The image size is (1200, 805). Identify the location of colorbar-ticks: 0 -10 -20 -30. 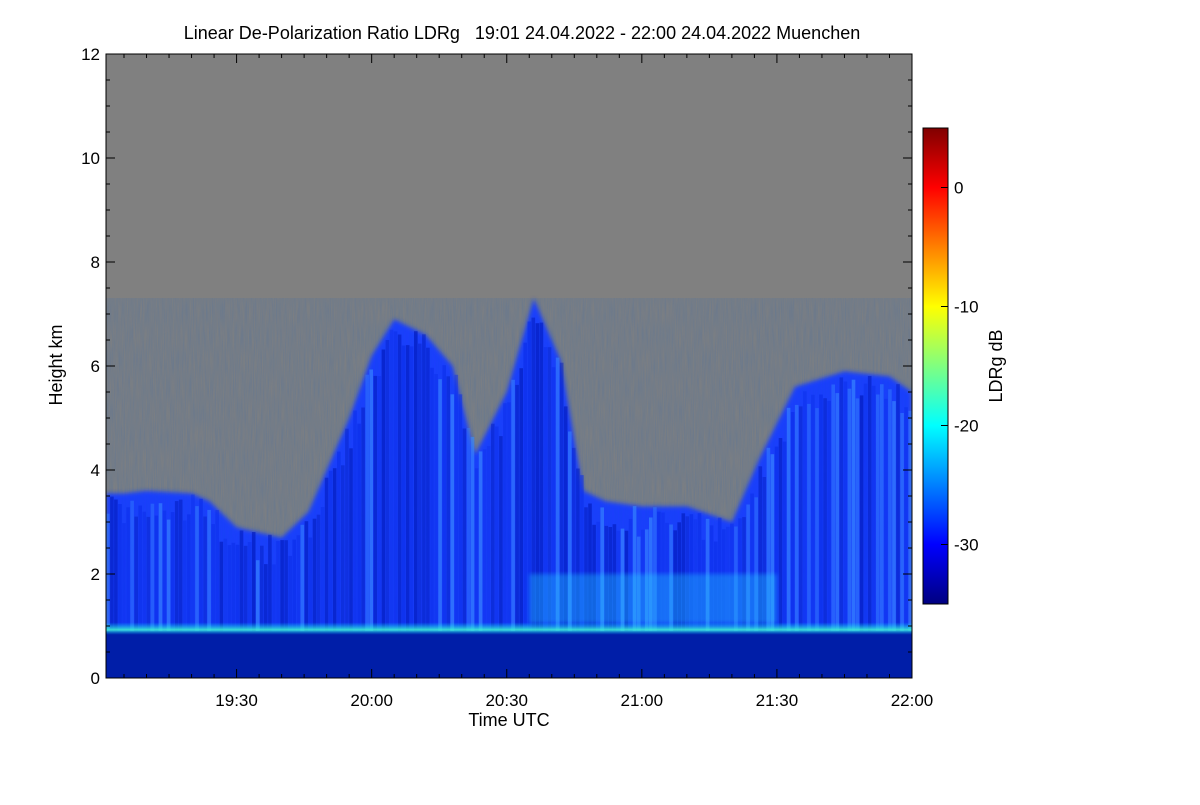
(960, 367).